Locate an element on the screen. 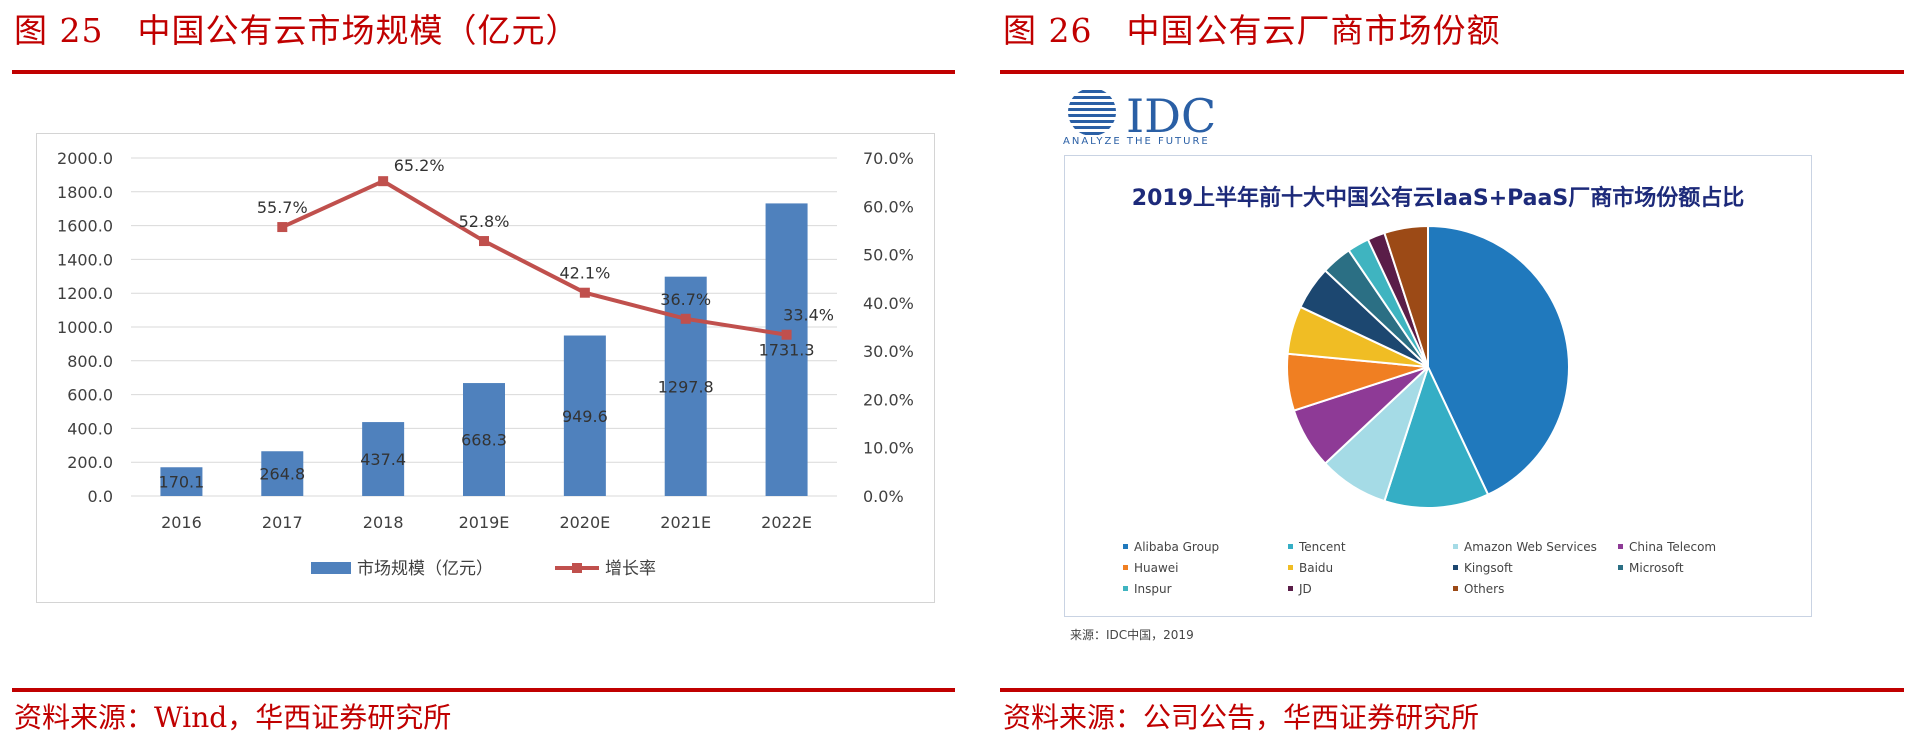 This screenshot has height=736, width=1908. bar-data-label: 949.6 is located at coordinates (585, 416).